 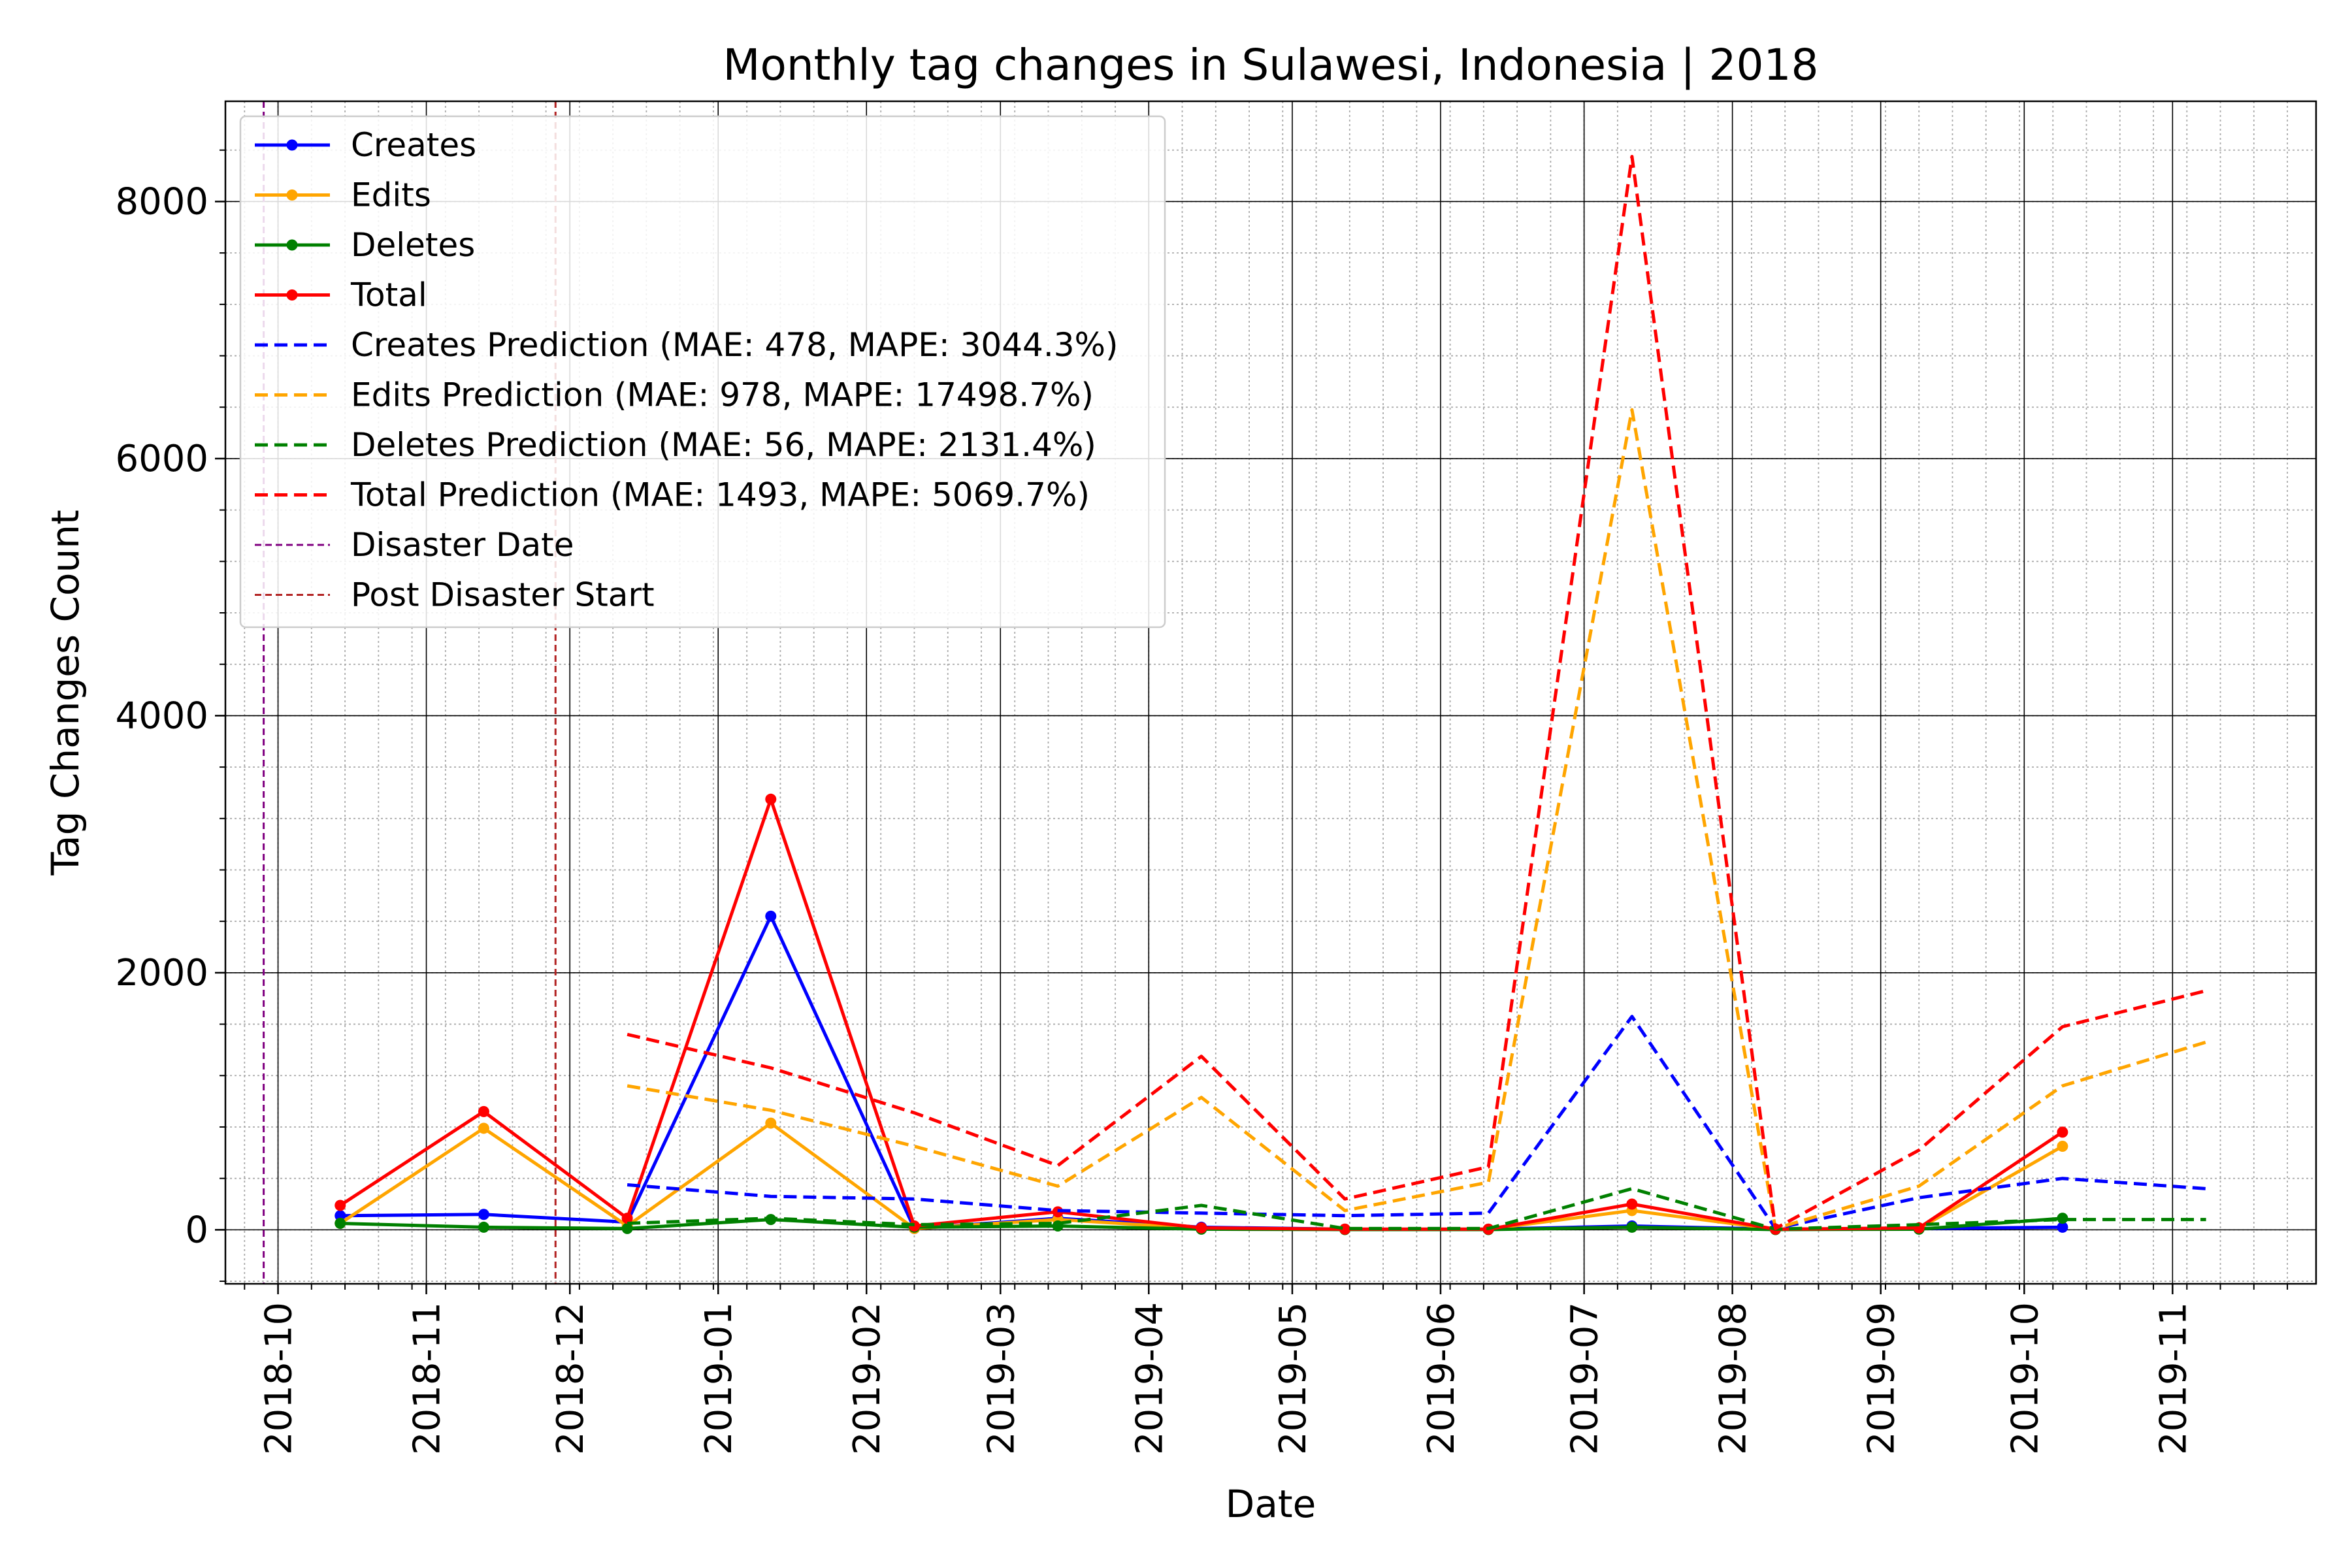 I want to click on y-tick-label: 2000, so click(x=161, y=973).